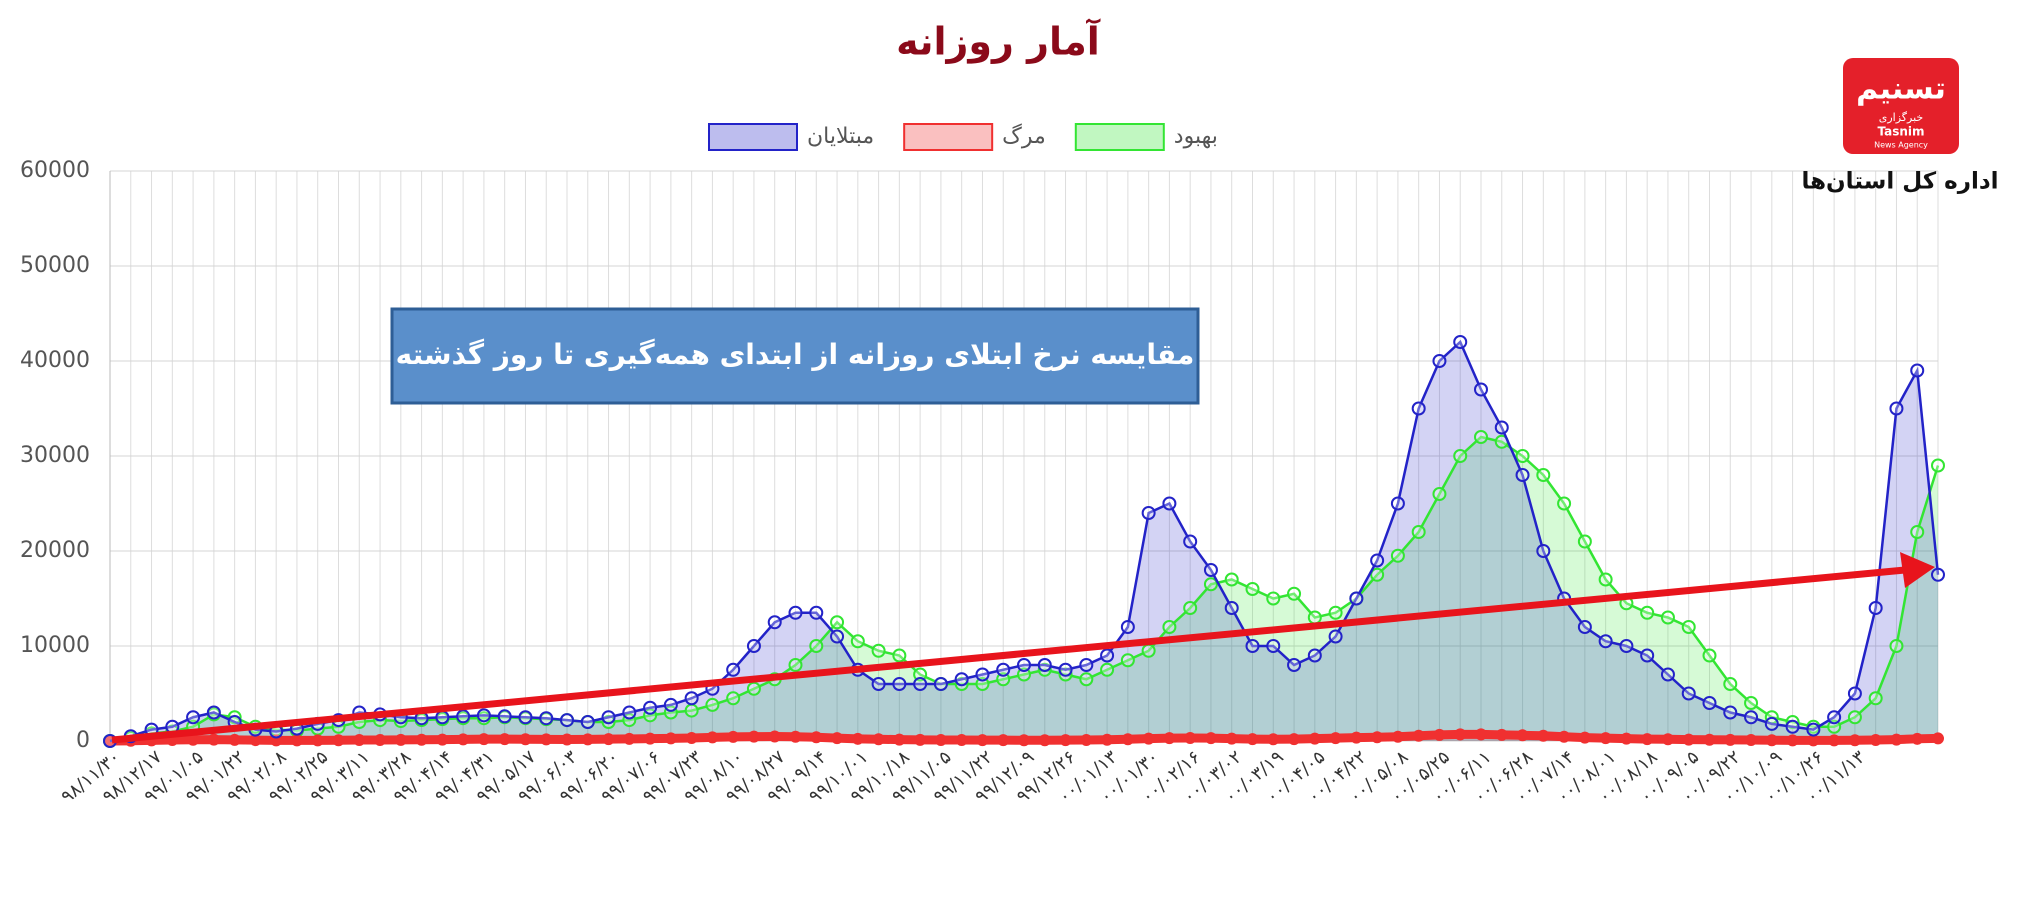  Describe the element at coordinates (1899, 182) in the screenshot. I see `logo-caption: اداره کل استان‌ها` at that location.